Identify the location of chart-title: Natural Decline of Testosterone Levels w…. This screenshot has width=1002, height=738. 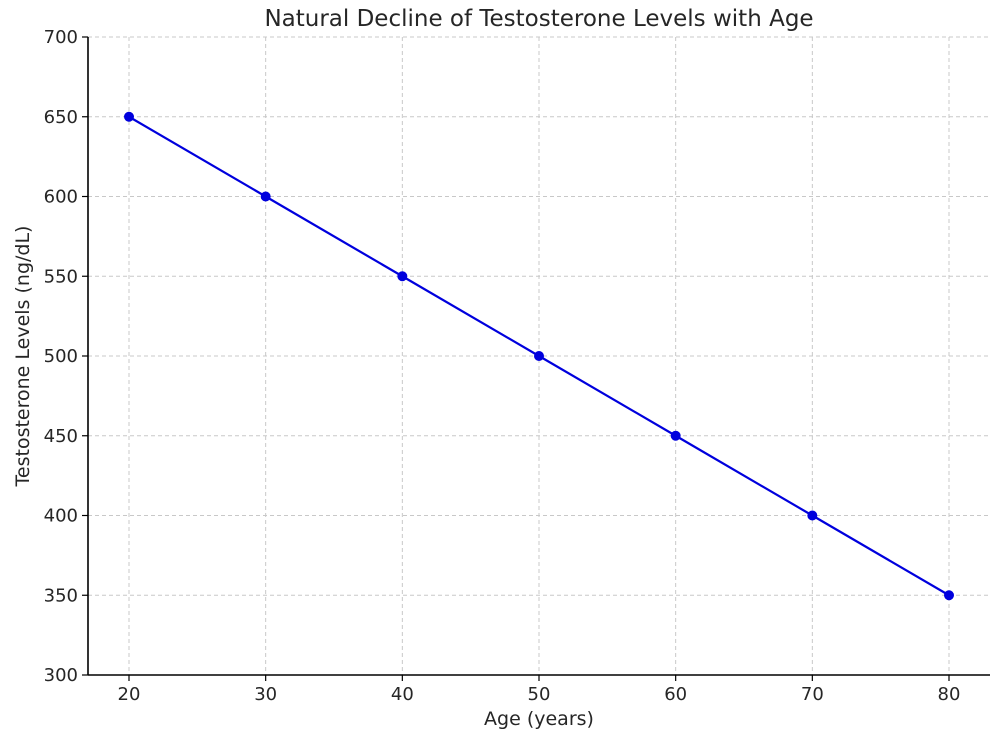
(538, 19).